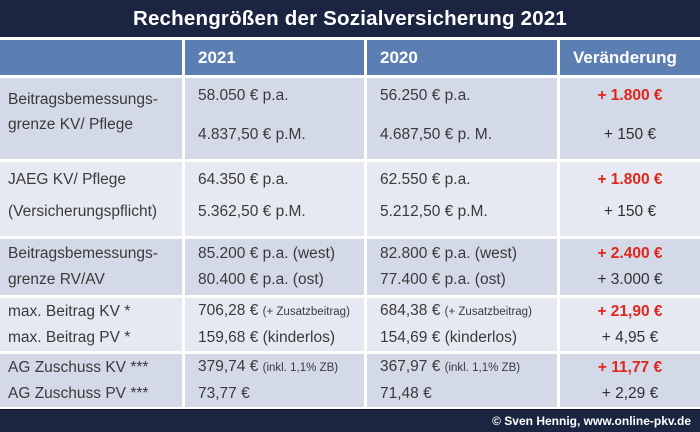 Image resolution: width=700 pixels, height=432 pixels. I want to click on column-header-change: Veränderung, so click(630, 57).